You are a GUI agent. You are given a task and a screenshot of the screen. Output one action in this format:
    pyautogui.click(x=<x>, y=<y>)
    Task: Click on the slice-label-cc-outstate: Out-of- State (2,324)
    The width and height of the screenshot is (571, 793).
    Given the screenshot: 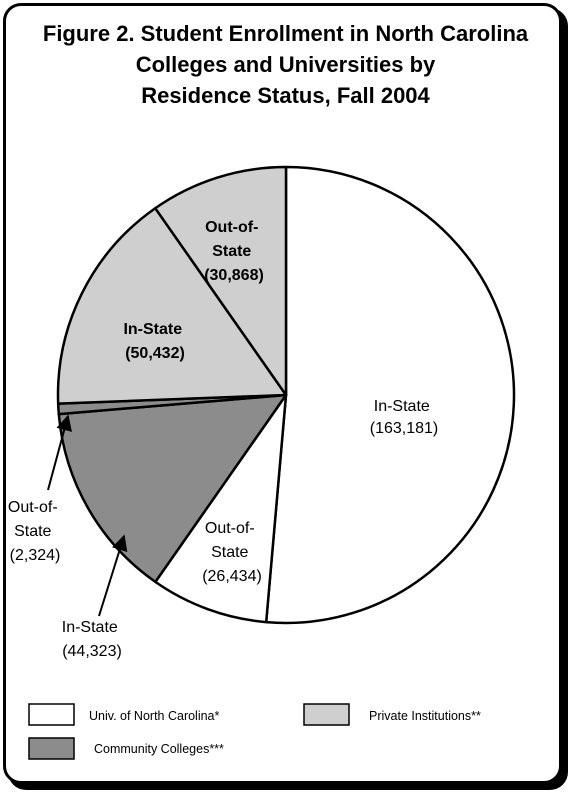 What is the action you would take?
    pyautogui.click(x=35, y=531)
    